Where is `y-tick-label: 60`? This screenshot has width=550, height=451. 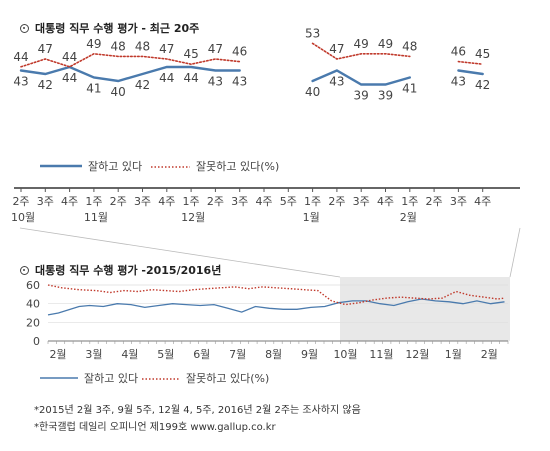
y-tick-label: 60 is located at coordinates (33, 285).